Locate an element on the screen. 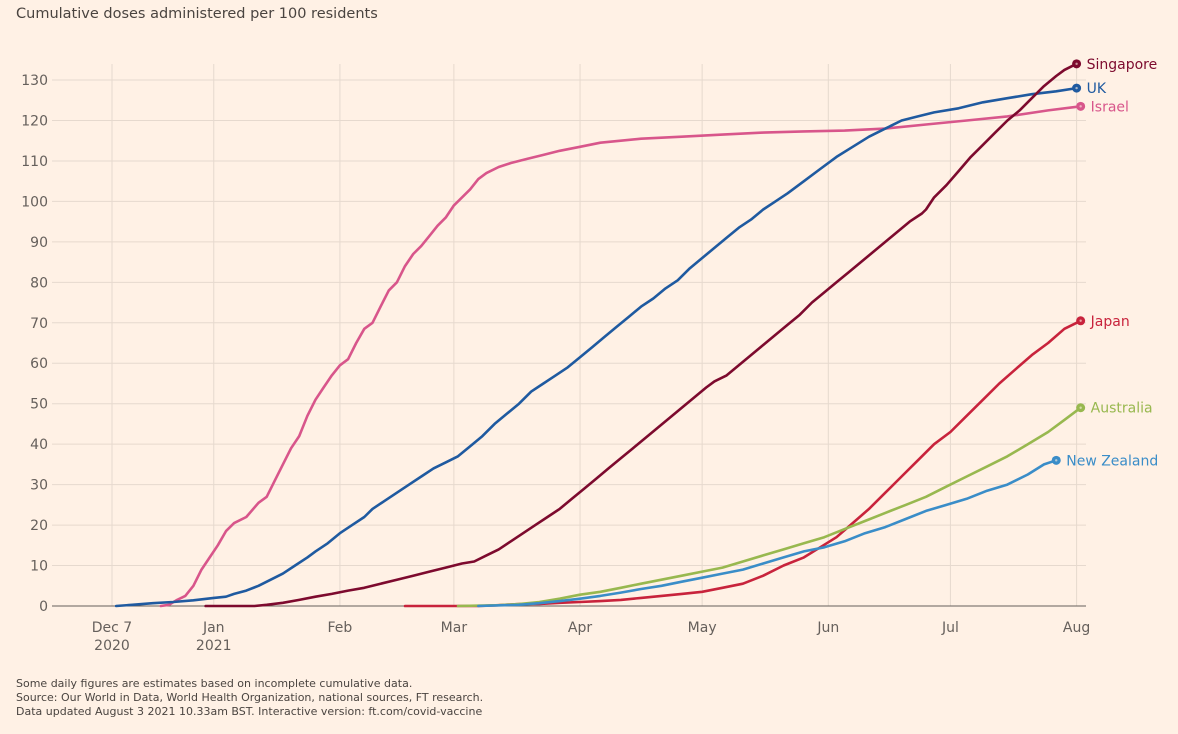  series-label-australia: Australia is located at coordinates (1122, 409).